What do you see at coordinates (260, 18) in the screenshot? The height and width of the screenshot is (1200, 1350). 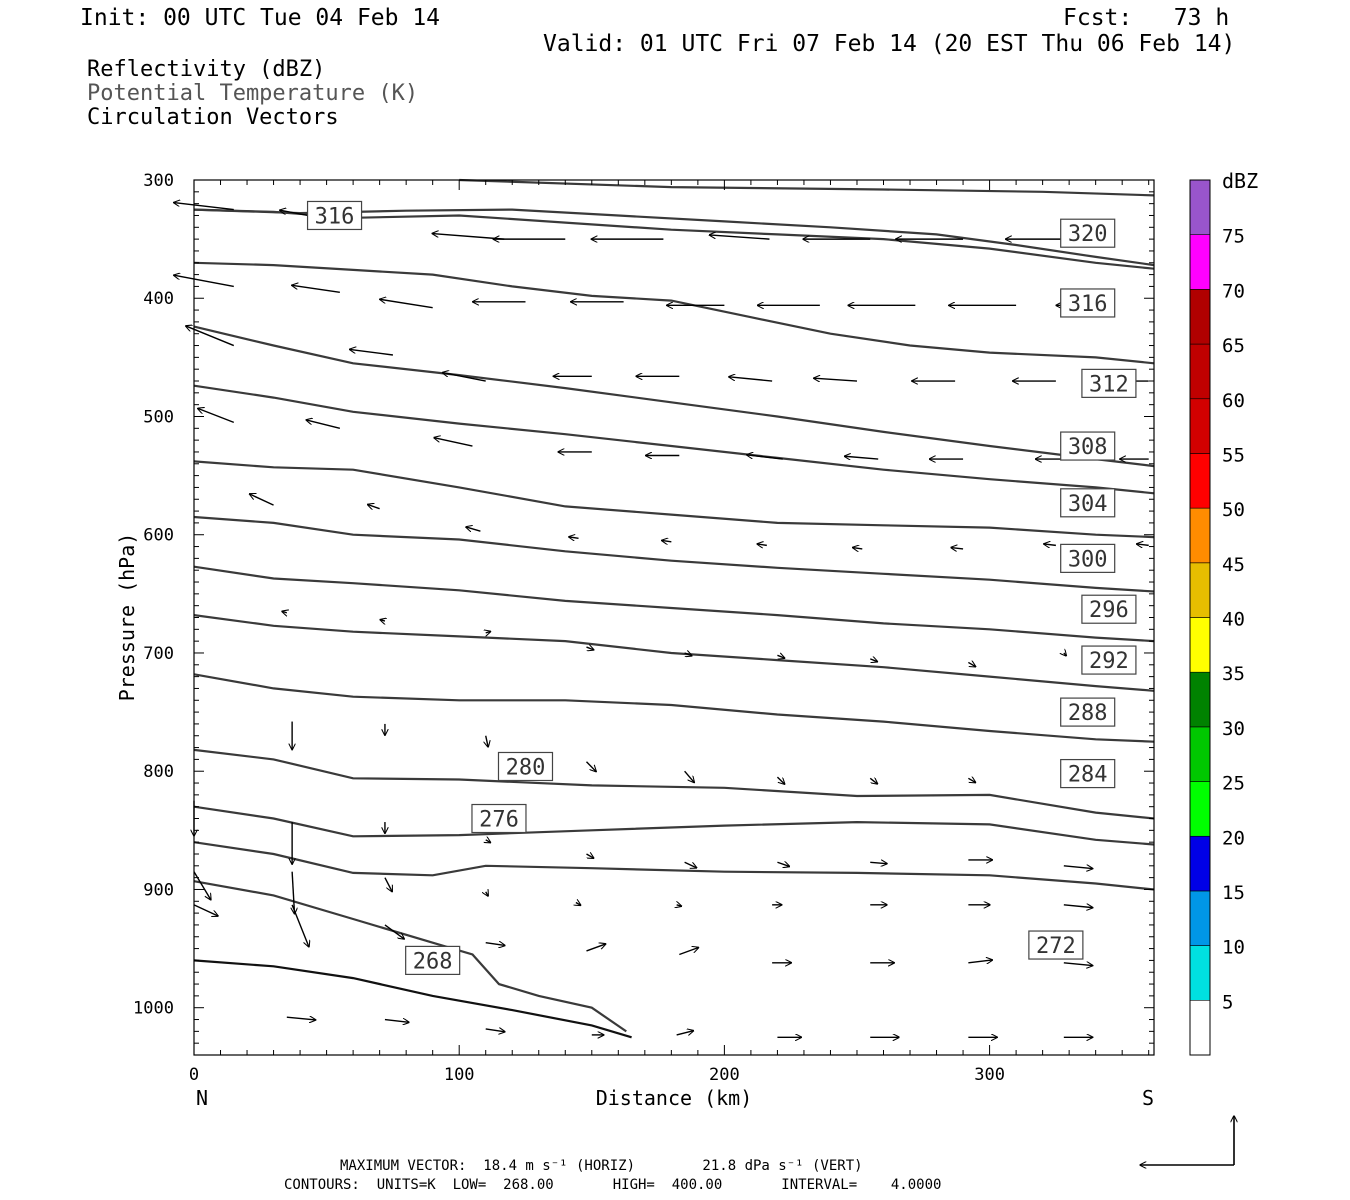 I see `init-time: Init: 00 UTC Tue 04 Feb 14` at bounding box center [260, 18].